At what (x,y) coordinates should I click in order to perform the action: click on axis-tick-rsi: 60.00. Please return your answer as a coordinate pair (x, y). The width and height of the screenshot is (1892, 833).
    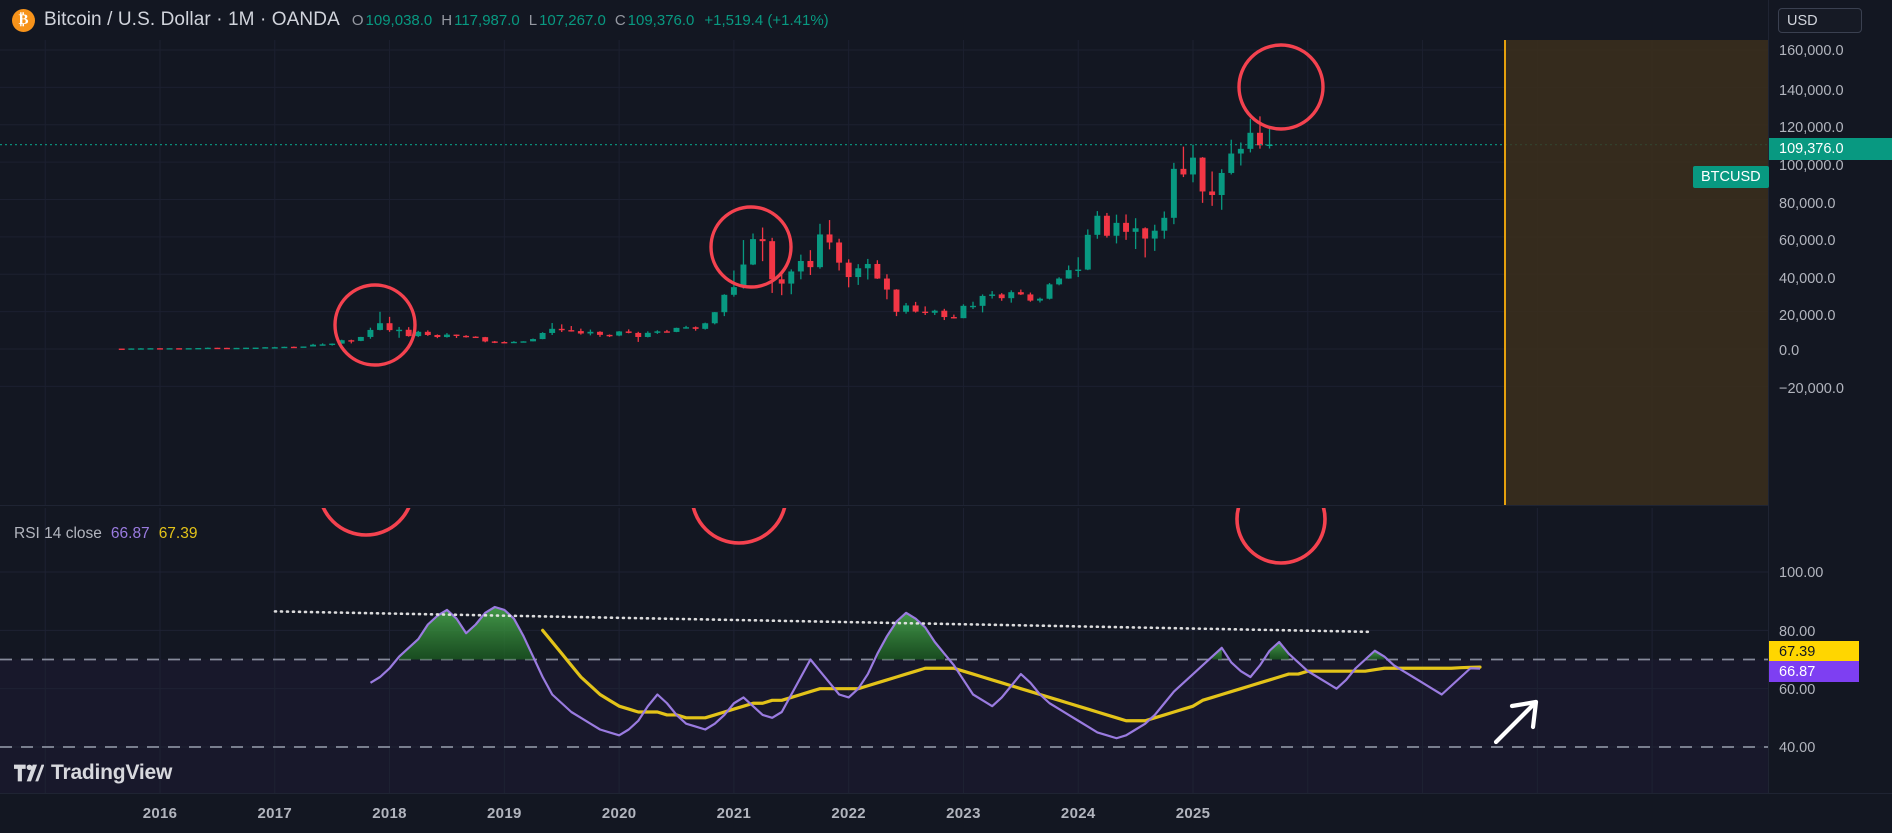
    Looking at the image, I should click on (1797, 690).